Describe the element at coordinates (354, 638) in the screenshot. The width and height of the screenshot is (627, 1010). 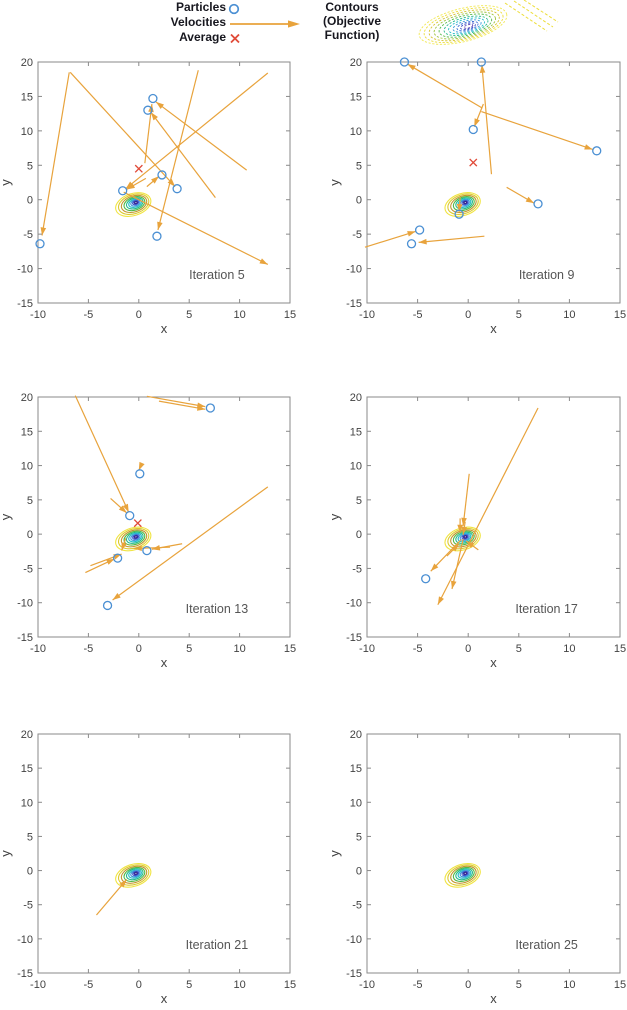
I see `y-tick-label: -15` at that location.